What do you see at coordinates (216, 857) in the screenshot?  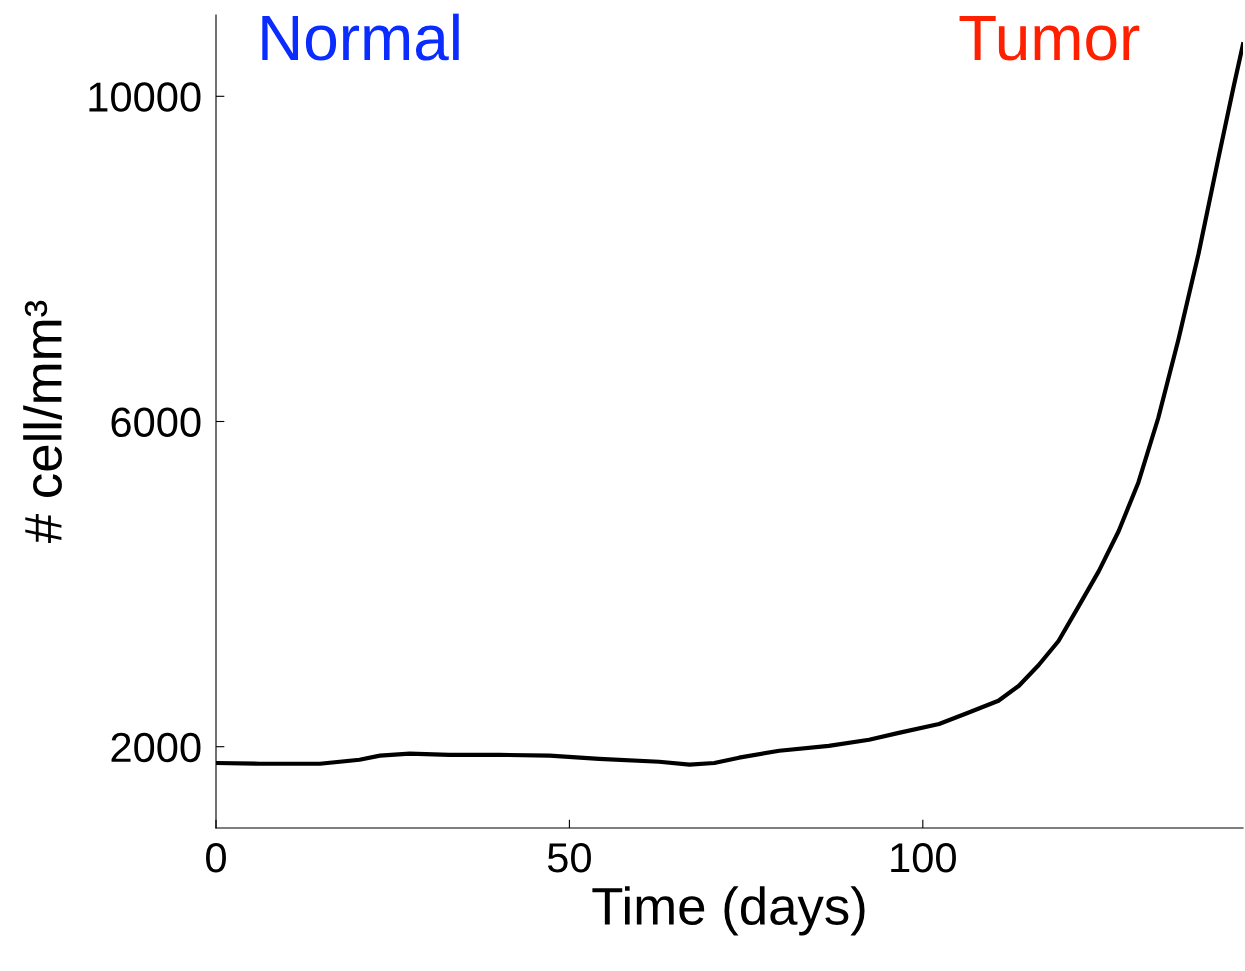 I see `x-tick-label: 0` at bounding box center [216, 857].